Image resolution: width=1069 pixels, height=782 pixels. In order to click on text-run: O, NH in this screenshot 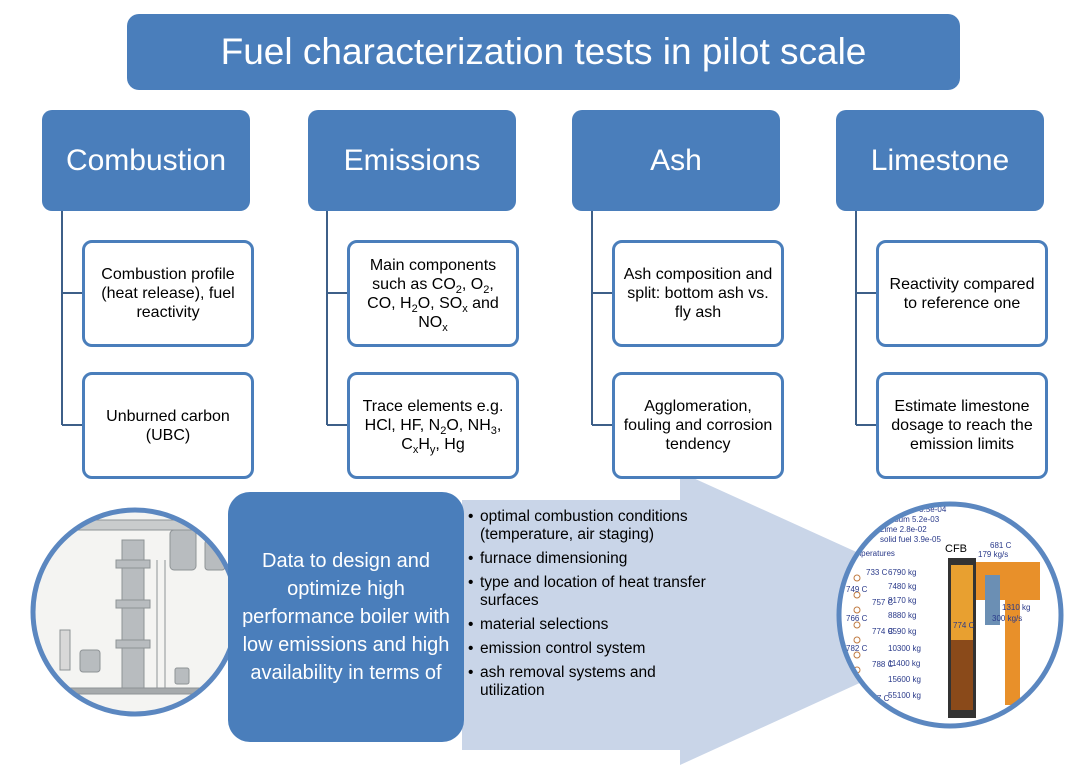, I will do `click(468, 425)`.